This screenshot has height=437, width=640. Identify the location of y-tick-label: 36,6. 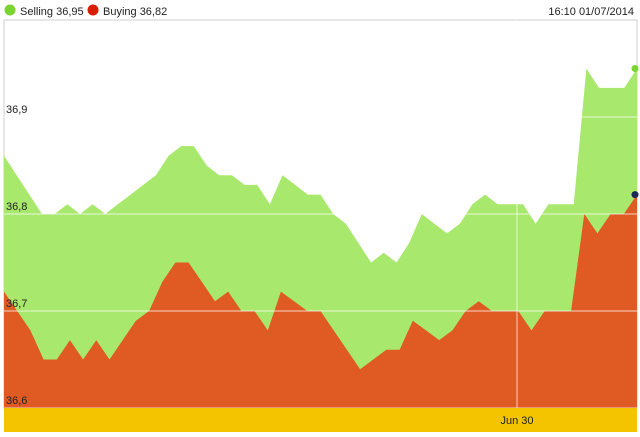
(16, 401).